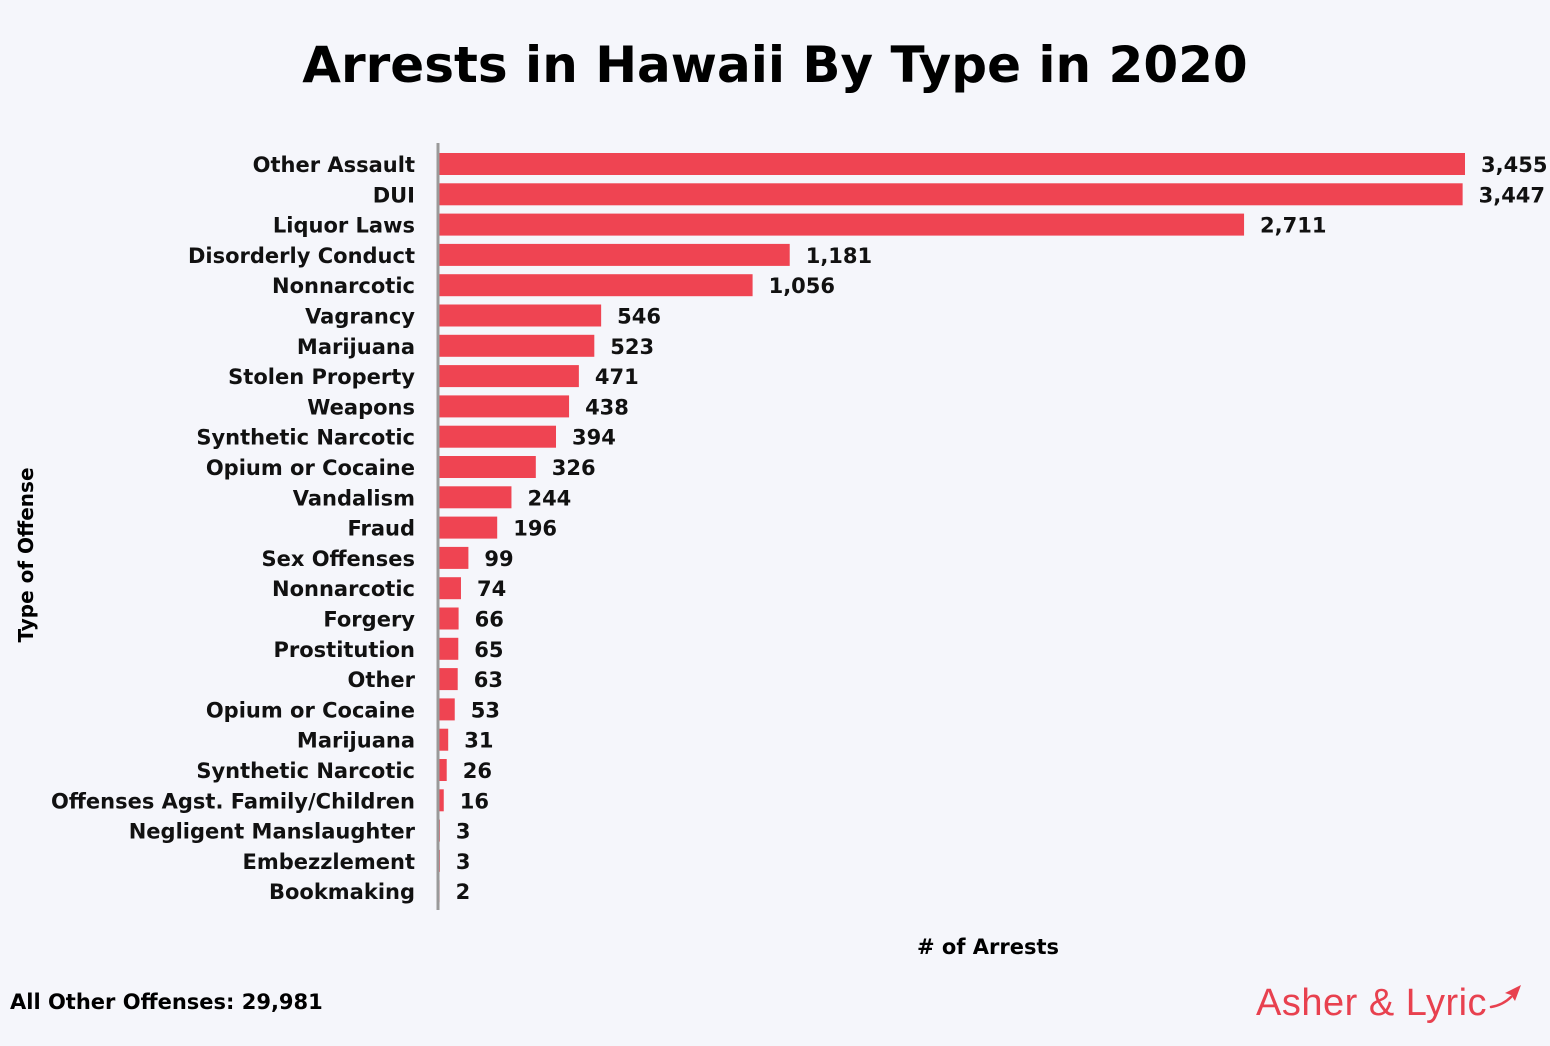 The image size is (1550, 1046). What do you see at coordinates (477, 771) in the screenshot?
I see `value-label: 26` at bounding box center [477, 771].